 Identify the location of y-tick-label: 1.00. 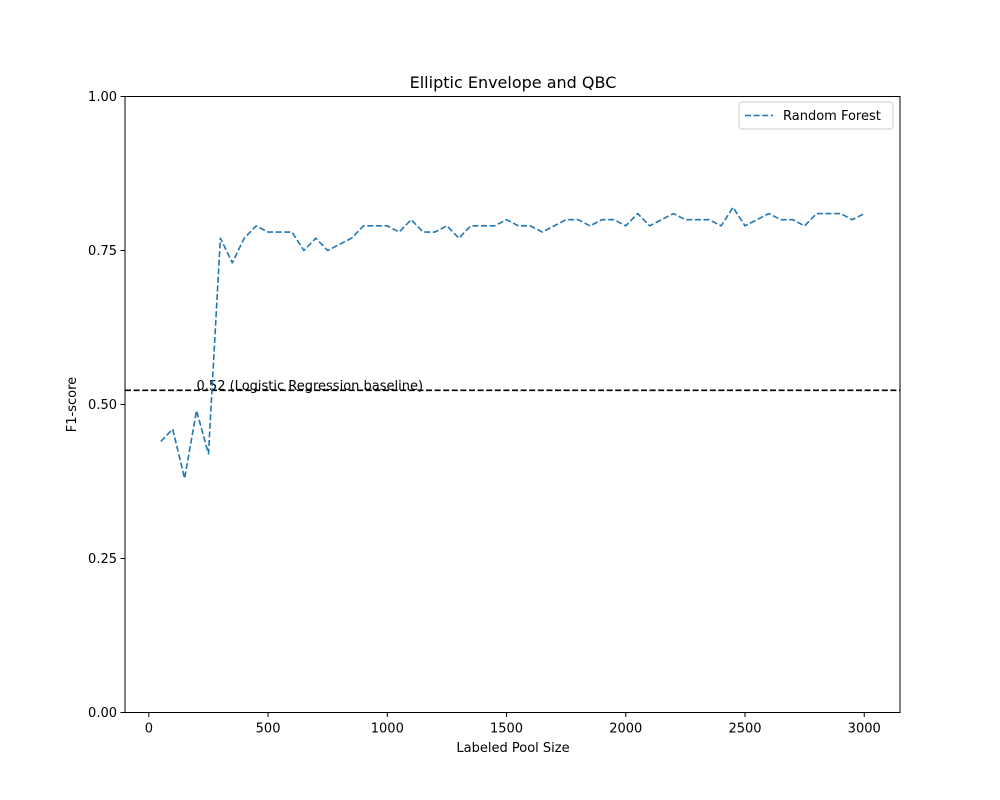
(102, 97).